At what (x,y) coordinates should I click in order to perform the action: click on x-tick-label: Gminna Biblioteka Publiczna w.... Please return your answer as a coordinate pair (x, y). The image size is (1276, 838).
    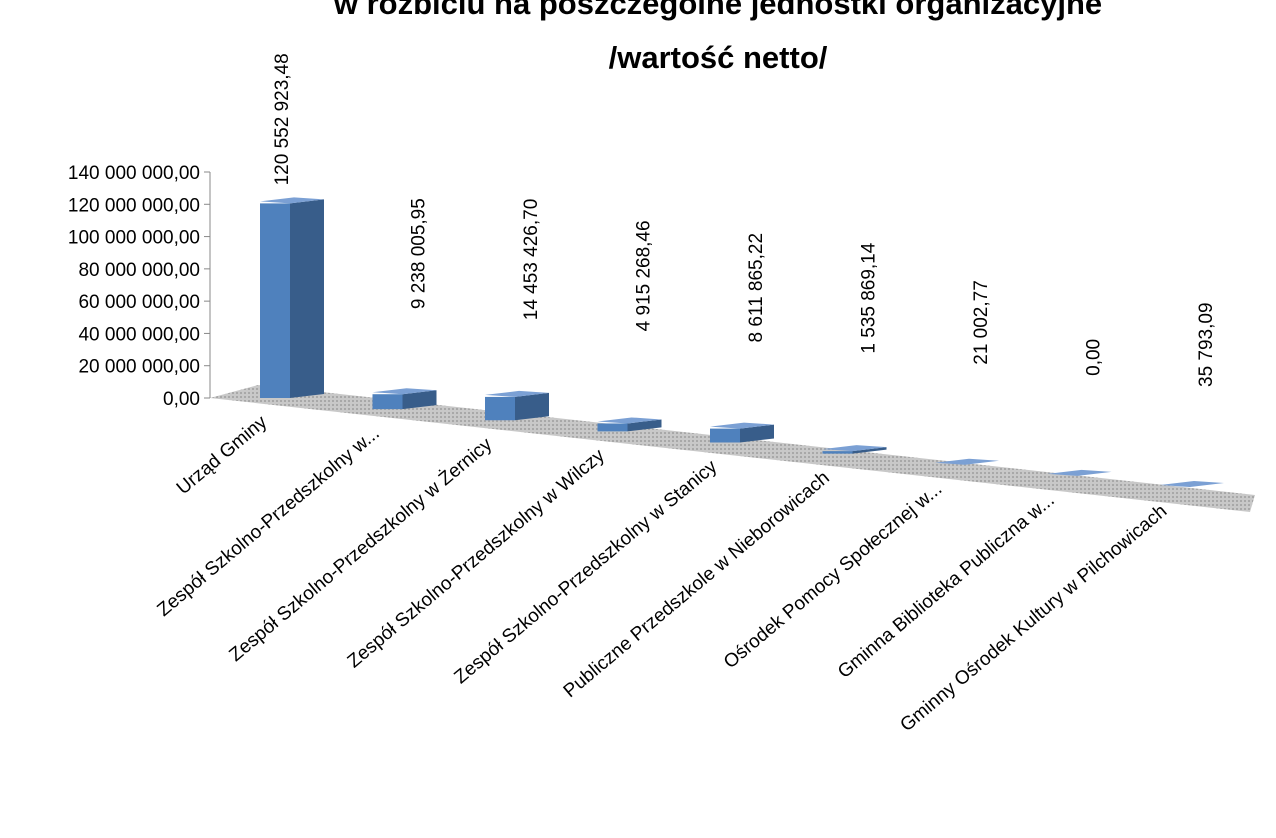
    Looking at the image, I should click on (946, 586).